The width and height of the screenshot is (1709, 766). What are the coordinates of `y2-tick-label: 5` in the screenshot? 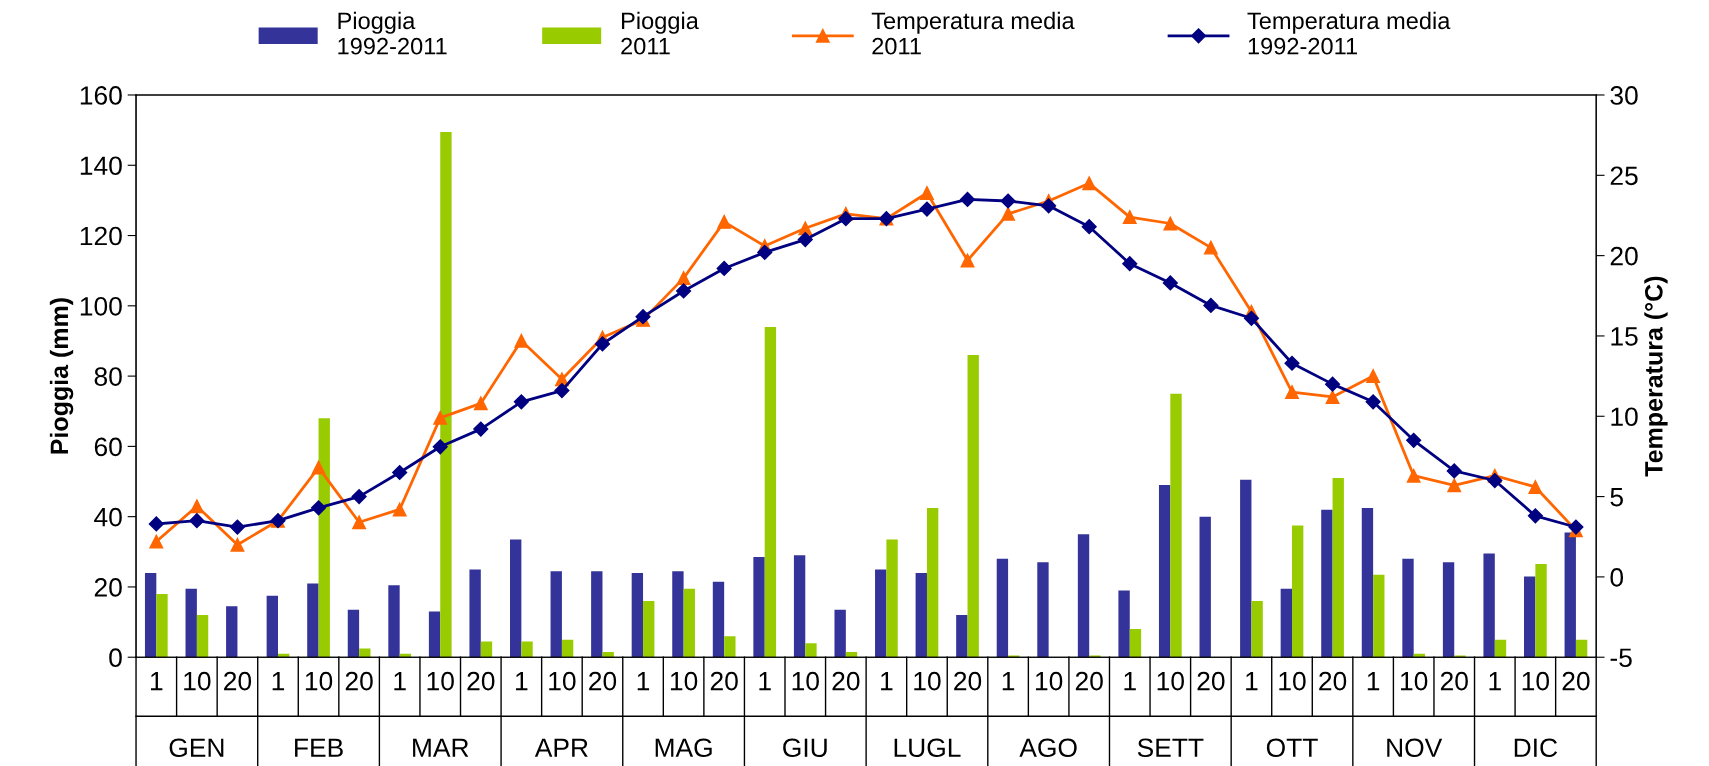 It's located at (1616, 497).